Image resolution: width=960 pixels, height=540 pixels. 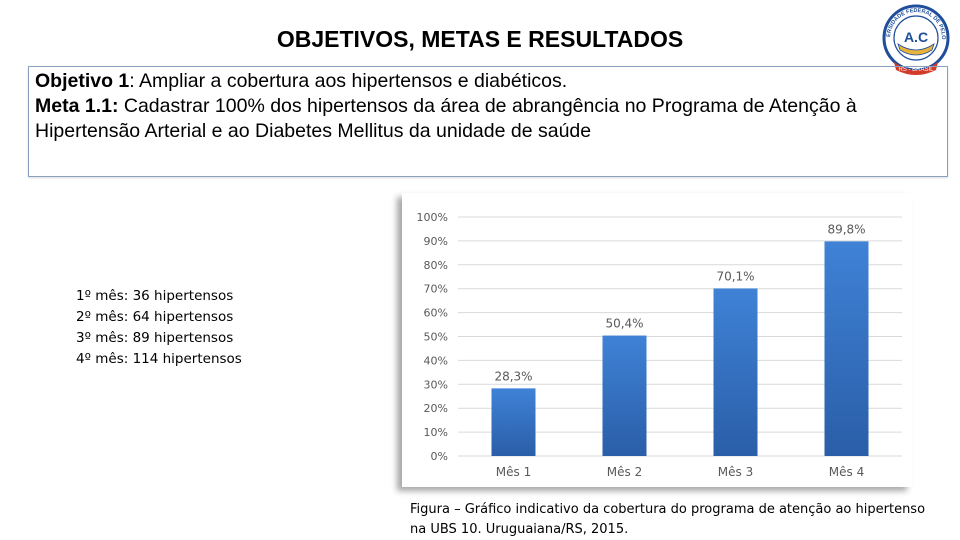 I want to click on logo-center-text: A.C, so click(x=916, y=37).